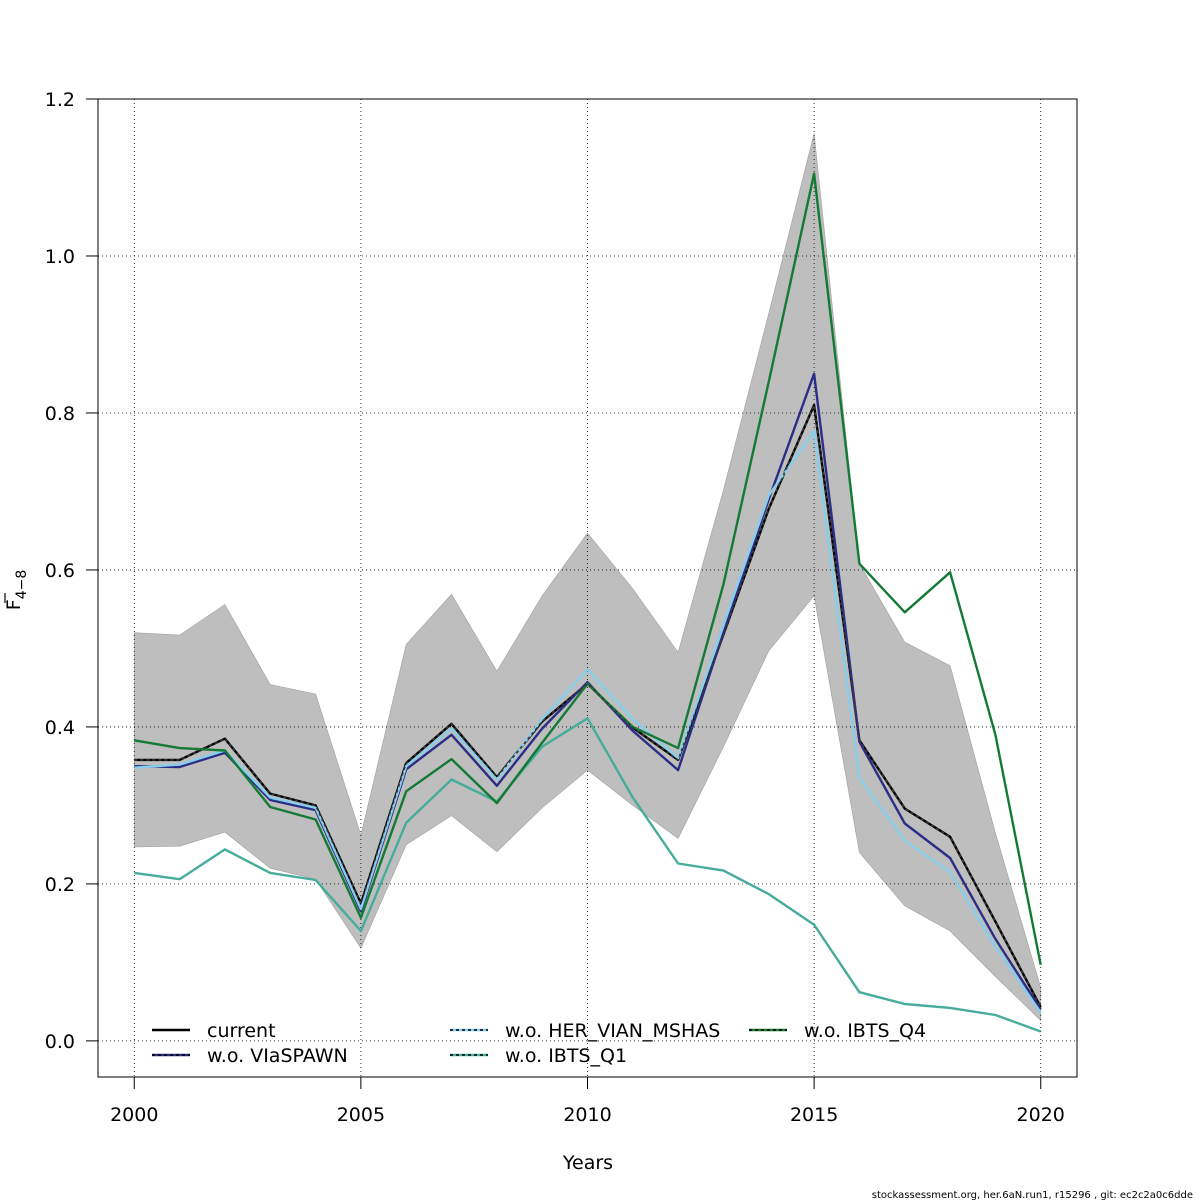  What do you see at coordinates (361, 1115) in the screenshot?
I see `x-tick-label: 2005` at bounding box center [361, 1115].